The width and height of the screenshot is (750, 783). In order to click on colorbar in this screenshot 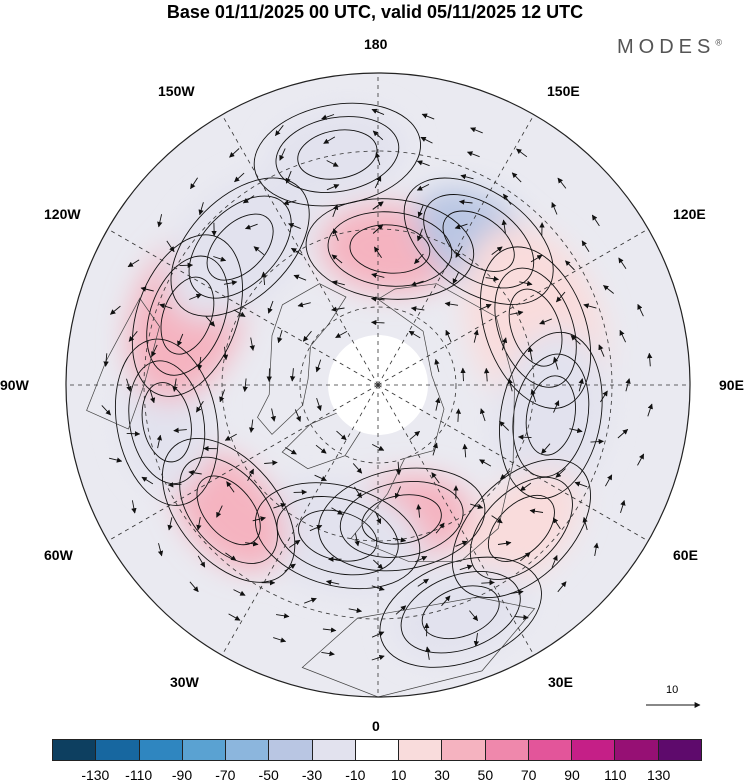, I will do `click(377, 750)`.